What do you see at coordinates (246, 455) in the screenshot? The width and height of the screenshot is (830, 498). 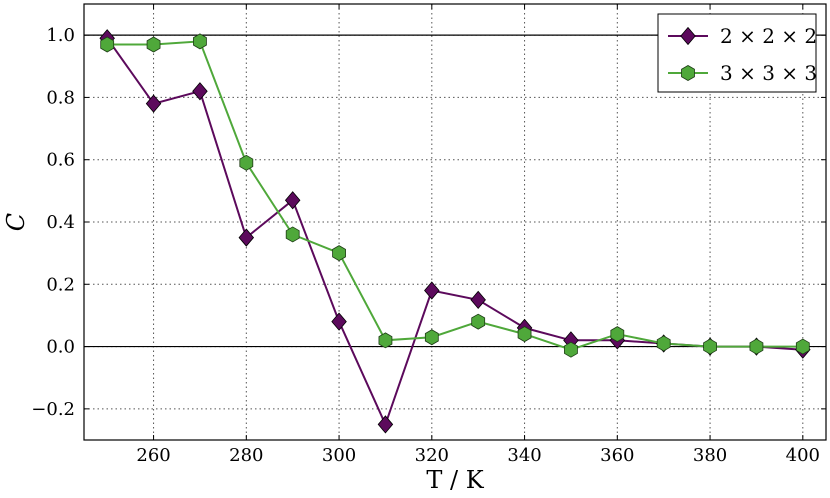 I see `x-tick-label: 280` at bounding box center [246, 455].